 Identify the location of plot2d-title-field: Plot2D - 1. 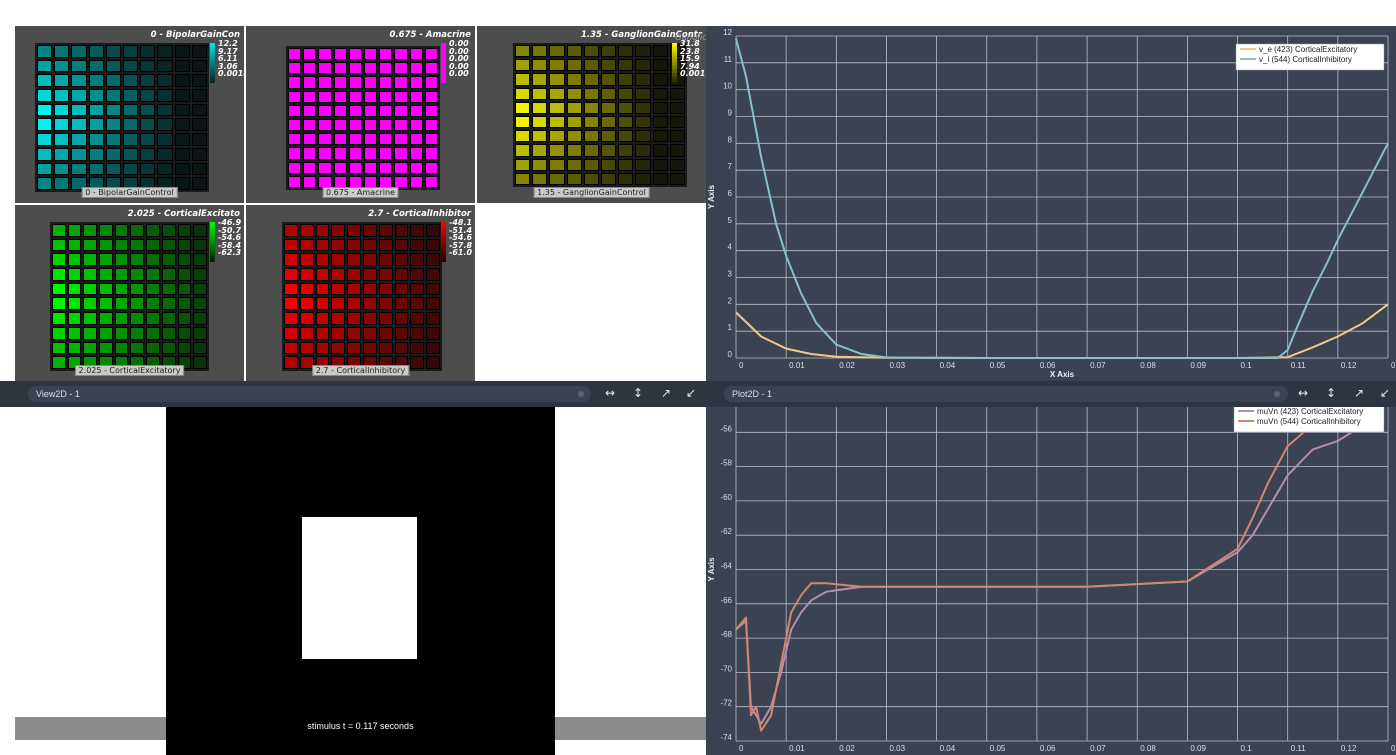
(1006, 394).